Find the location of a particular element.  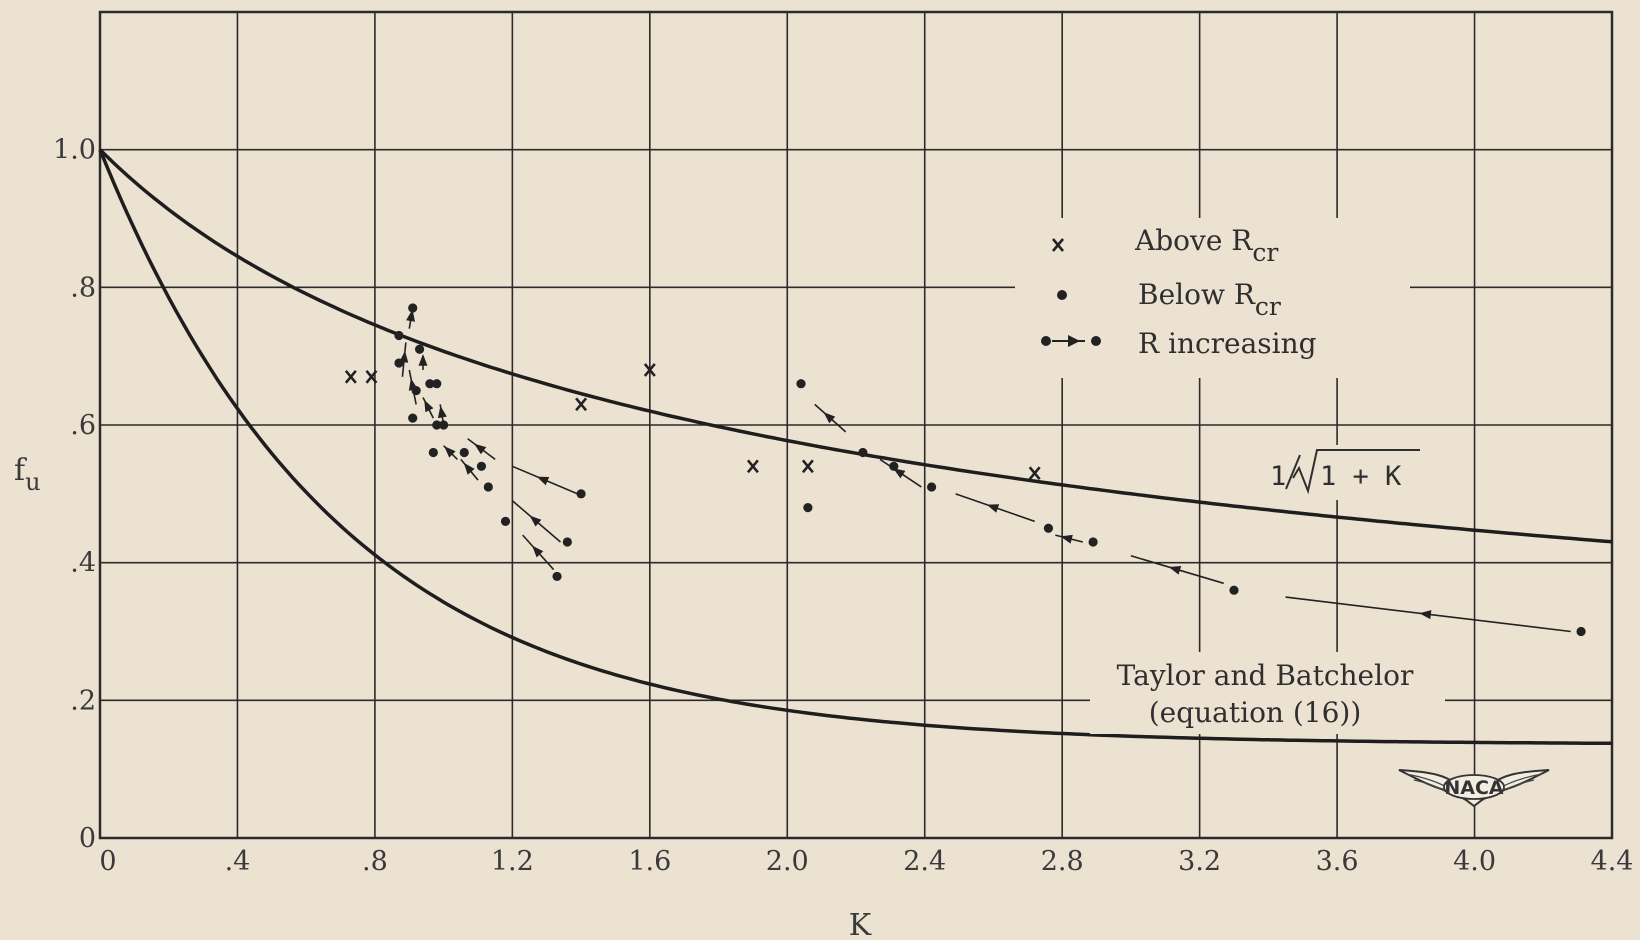

naca-logo: NACA is located at coordinates (1474, 788).